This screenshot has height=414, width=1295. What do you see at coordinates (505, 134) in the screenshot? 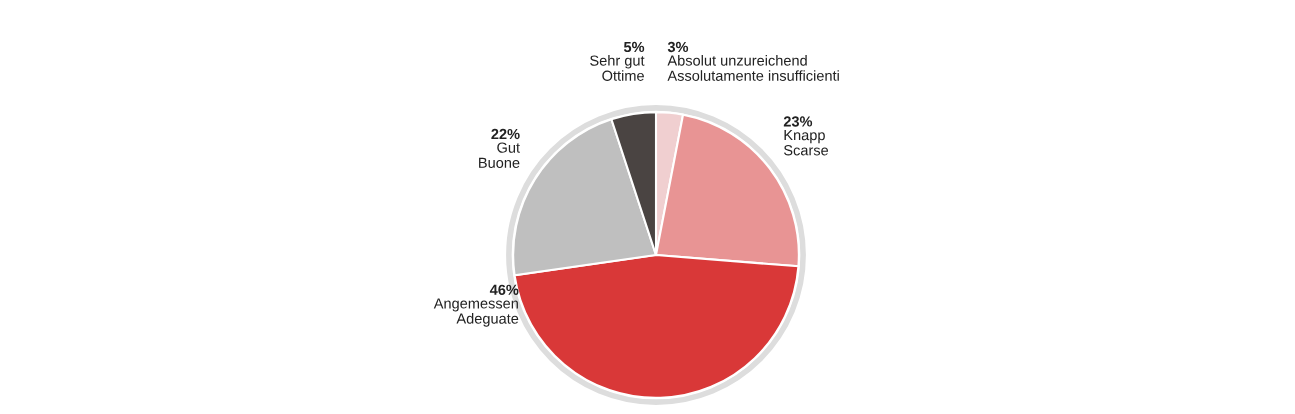
I see `data-label: 22%` at bounding box center [505, 134].